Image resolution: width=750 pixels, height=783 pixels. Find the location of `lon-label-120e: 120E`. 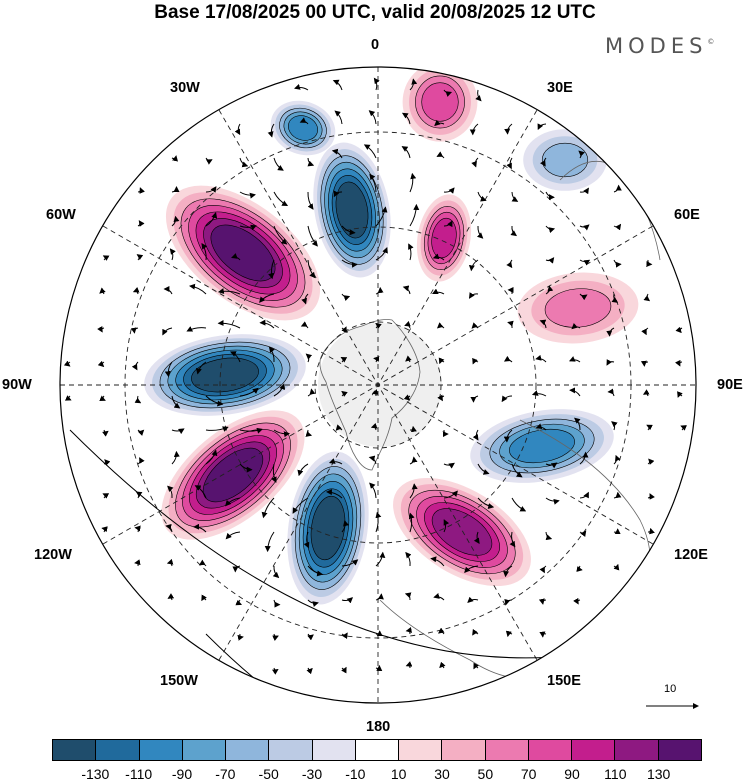

lon-label-120e: 120E is located at coordinates (691, 555).